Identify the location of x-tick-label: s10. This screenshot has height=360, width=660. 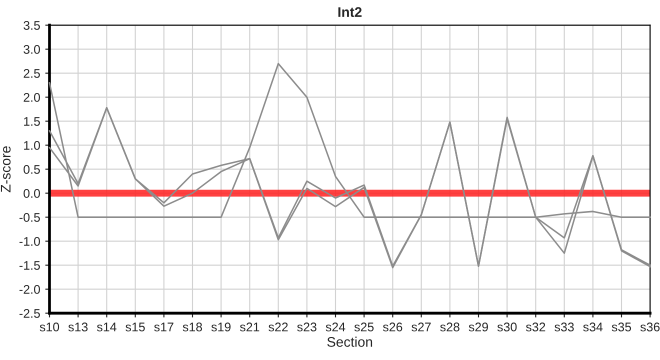
(50, 327).